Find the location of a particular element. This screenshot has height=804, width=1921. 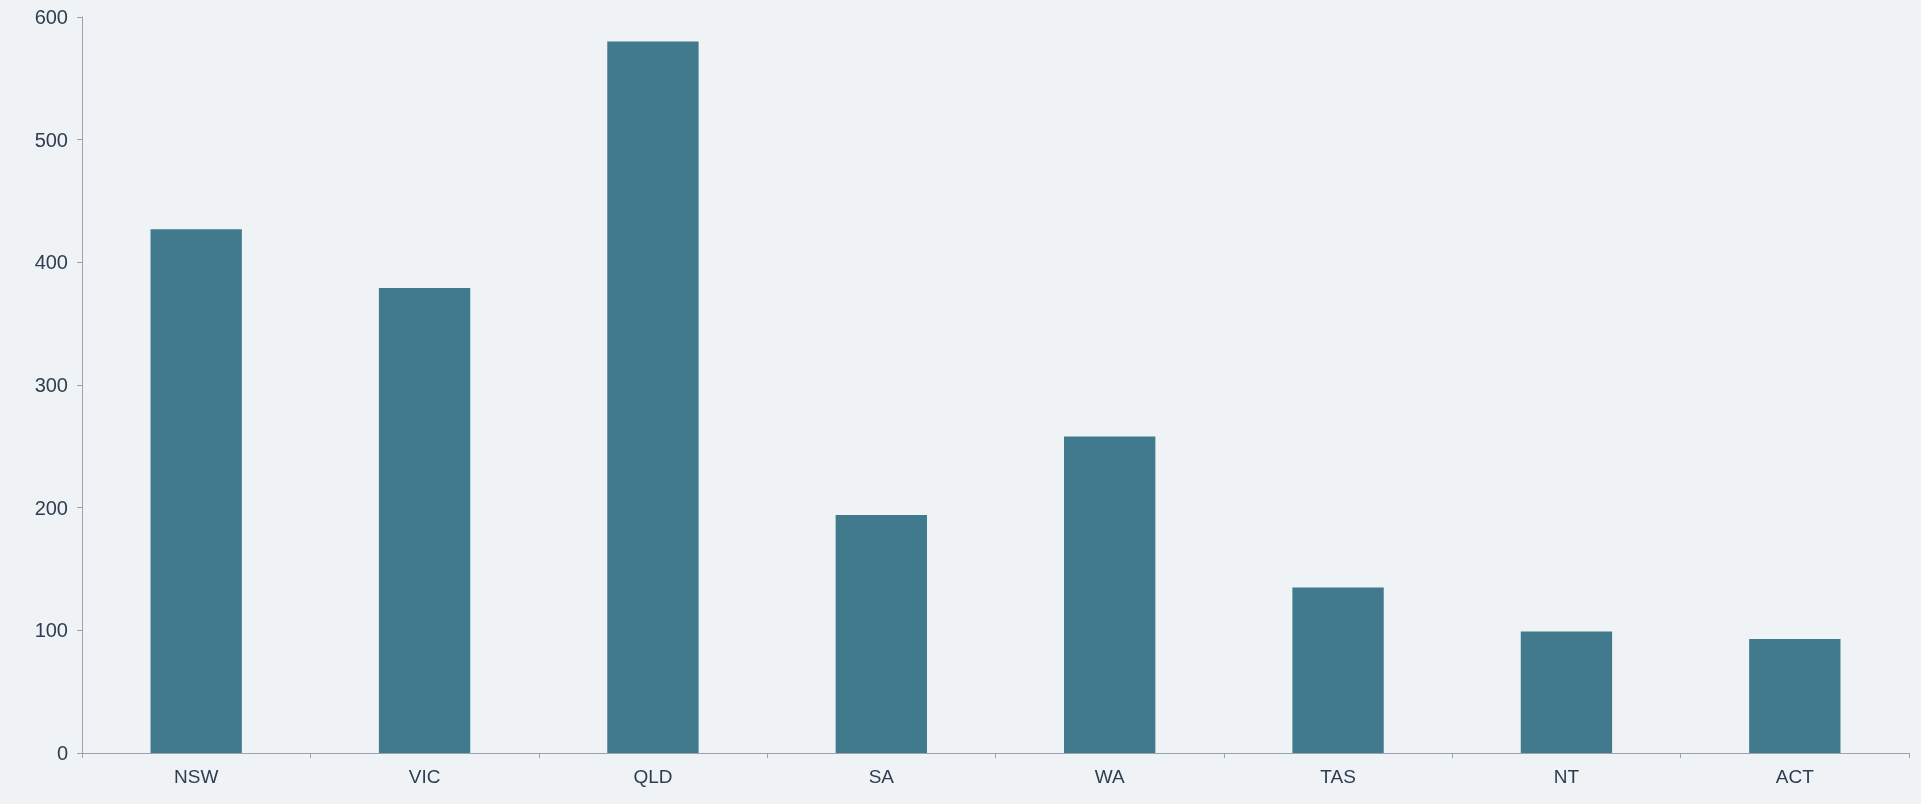

y-tick-label: 300 is located at coordinates (51, 385).